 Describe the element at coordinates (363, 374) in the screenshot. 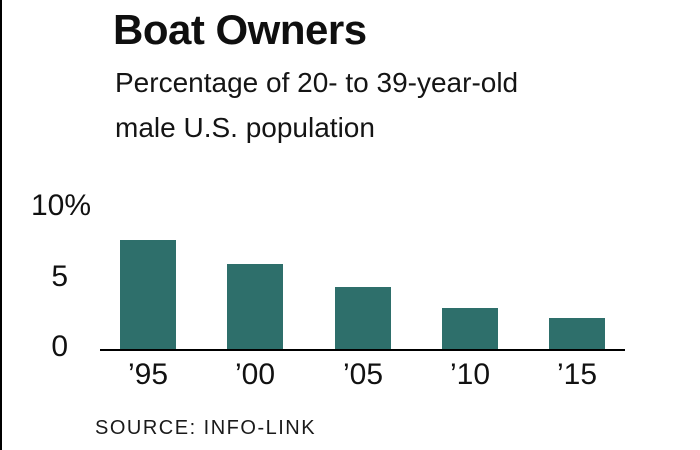

I see `x-tick-label-05: ’05` at that location.